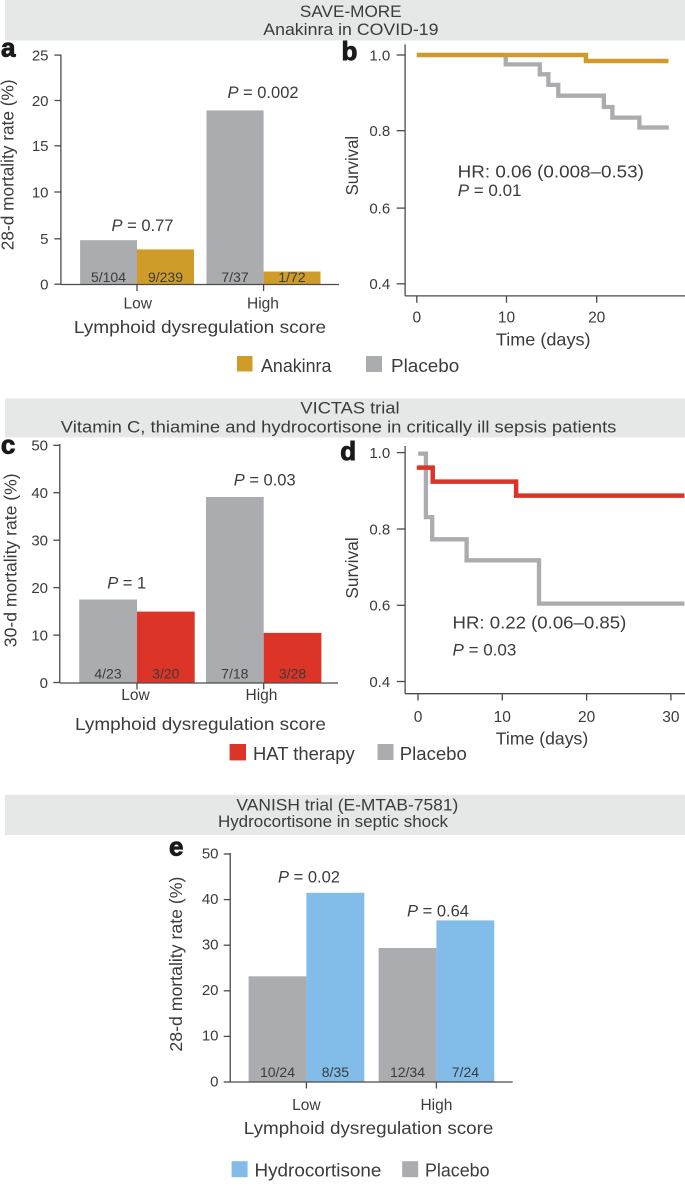  I want to click on svg-text: HR: 0.22 (0.06–0.85), so click(540, 623).